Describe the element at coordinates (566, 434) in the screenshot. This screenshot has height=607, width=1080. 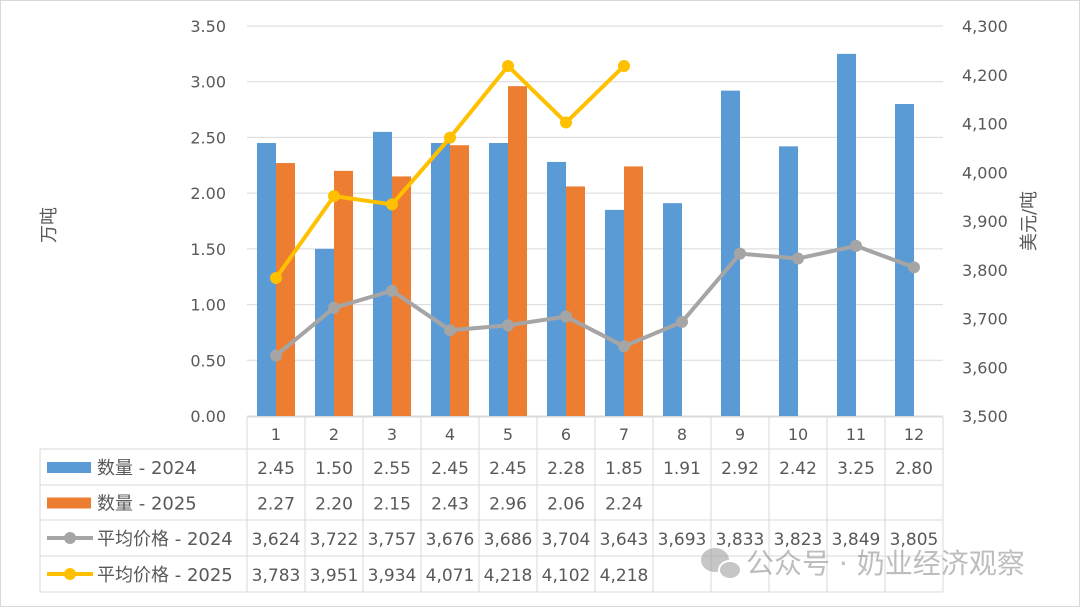
I see `x-tick-label: 6` at that location.